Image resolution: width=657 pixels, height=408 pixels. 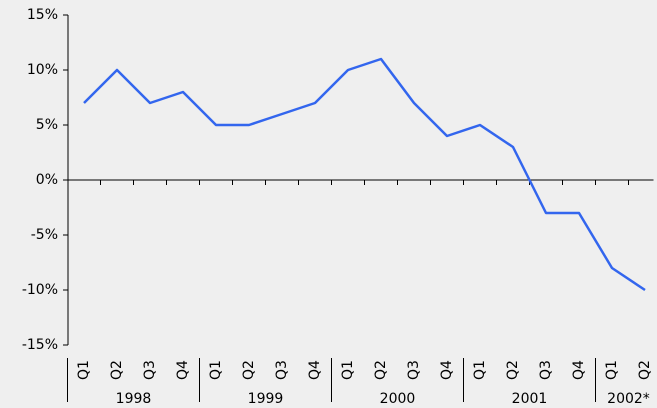 I want to click on y-tick-label: 5%, so click(x=47, y=125).